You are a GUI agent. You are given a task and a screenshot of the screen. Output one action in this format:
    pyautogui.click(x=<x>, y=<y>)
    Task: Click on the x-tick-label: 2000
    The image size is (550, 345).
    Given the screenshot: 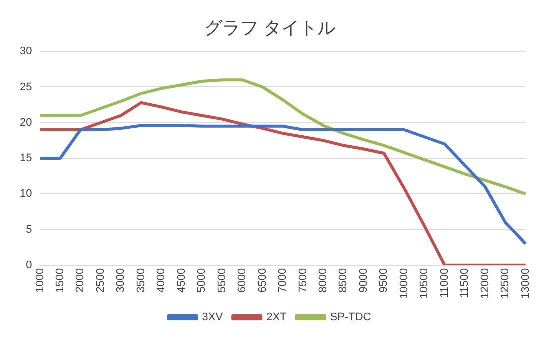 What is the action you would take?
    pyautogui.click(x=80, y=280)
    